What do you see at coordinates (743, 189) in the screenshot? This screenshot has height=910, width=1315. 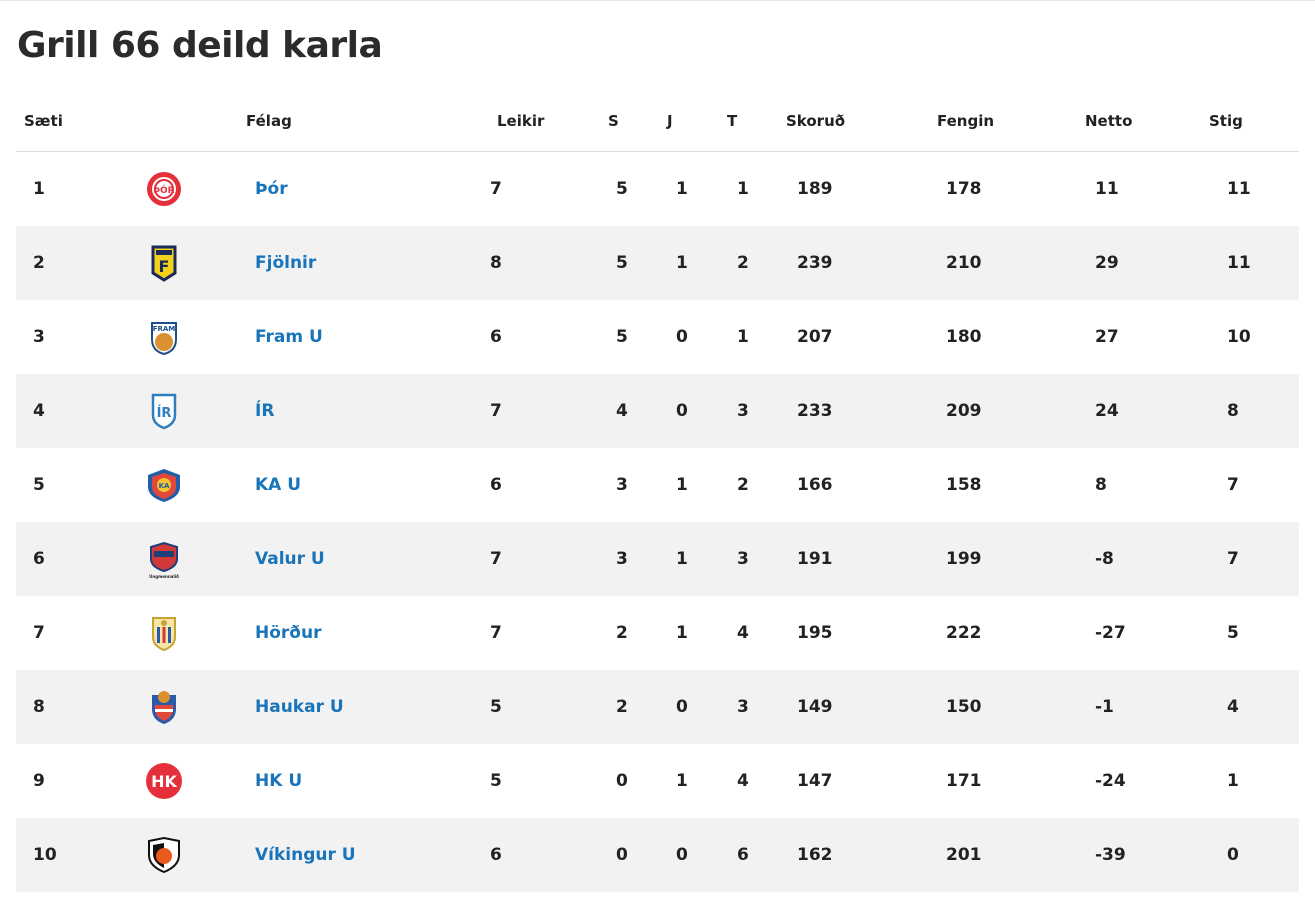 I see `losses-cell: 1` at bounding box center [743, 189].